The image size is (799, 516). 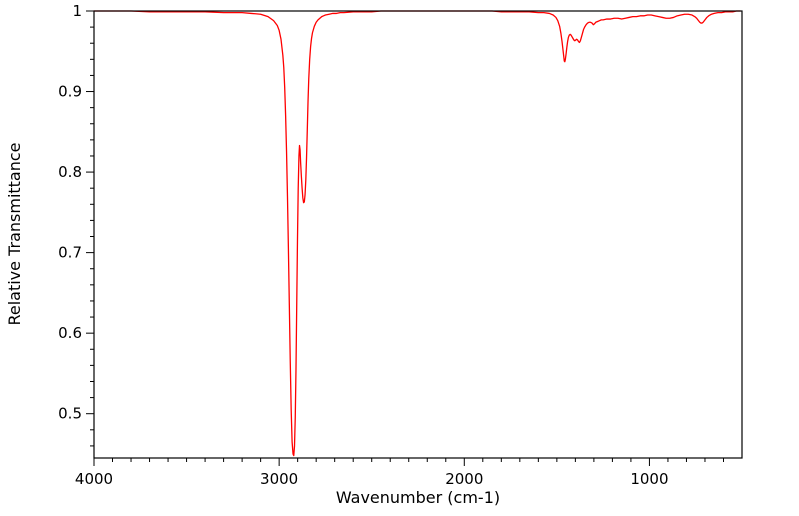 What do you see at coordinates (279, 479) in the screenshot?
I see `x-tick-label: 3000` at bounding box center [279, 479].